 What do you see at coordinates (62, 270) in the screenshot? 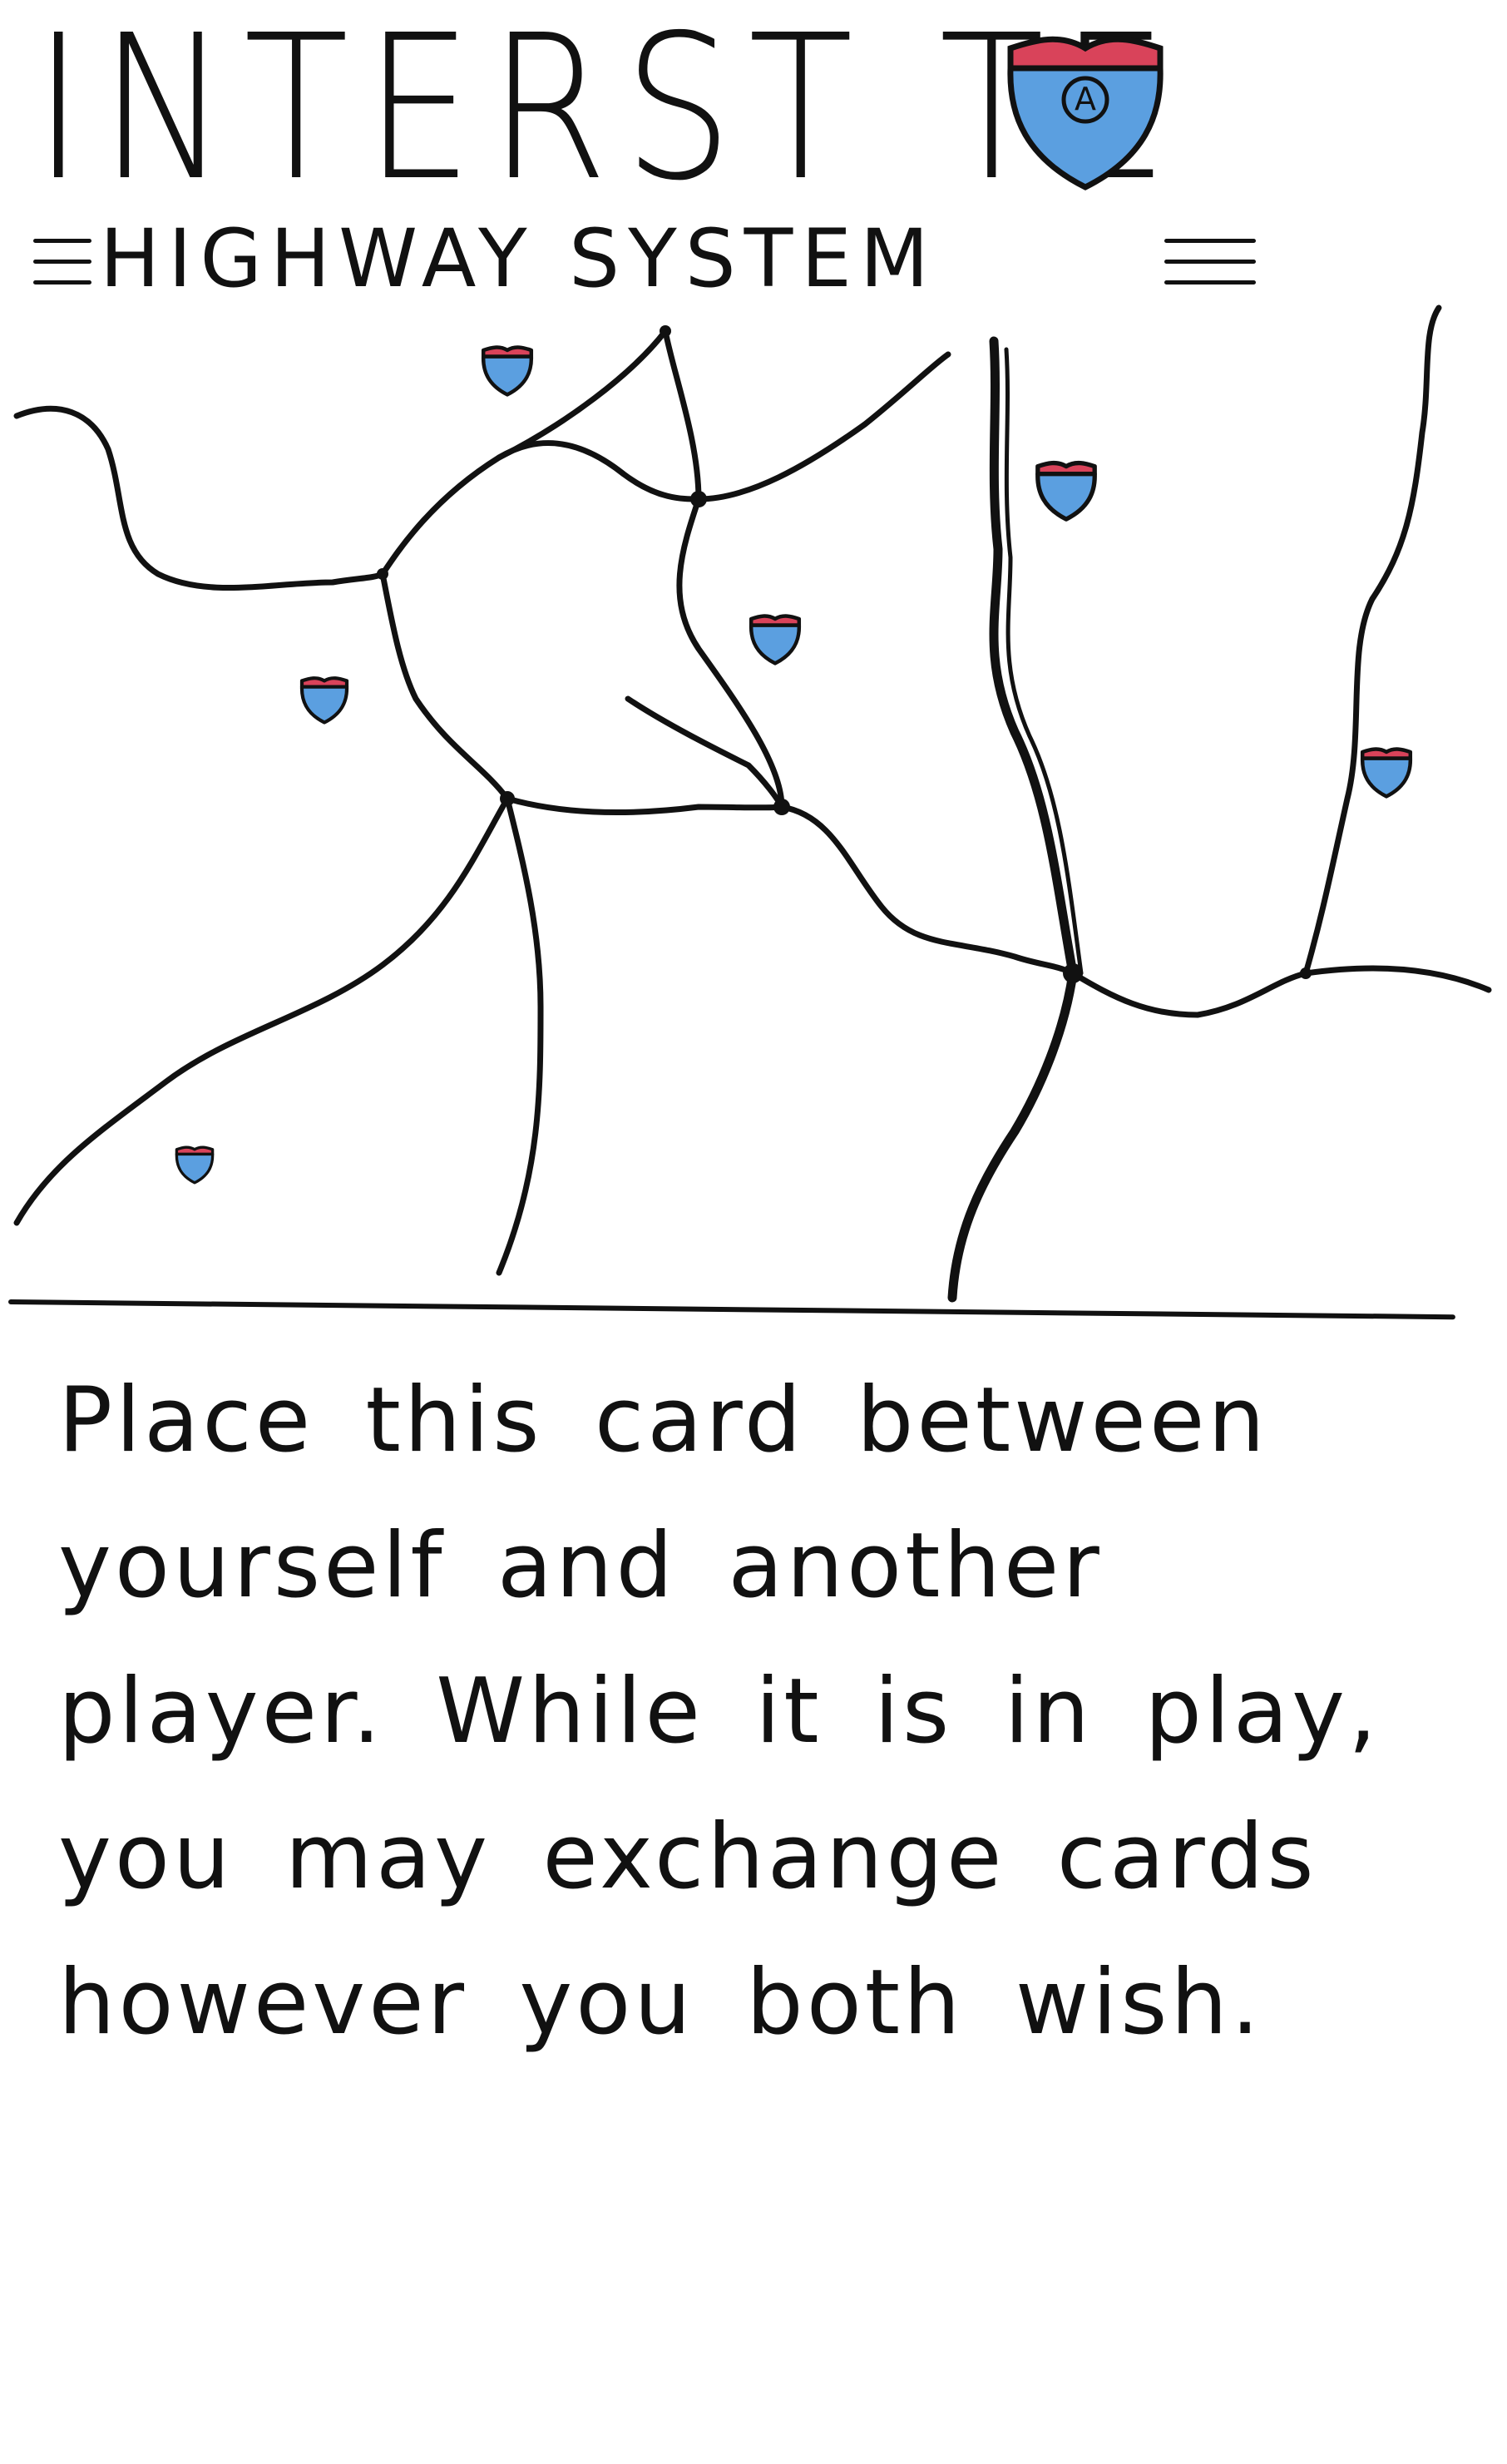
I see `subtitle-lines-left` at bounding box center [62, 270].